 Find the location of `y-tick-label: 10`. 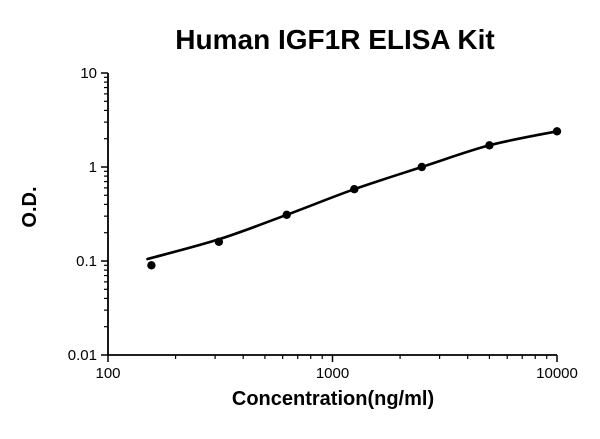

y-tick-label: 10 is located at coordinates (88, 73).